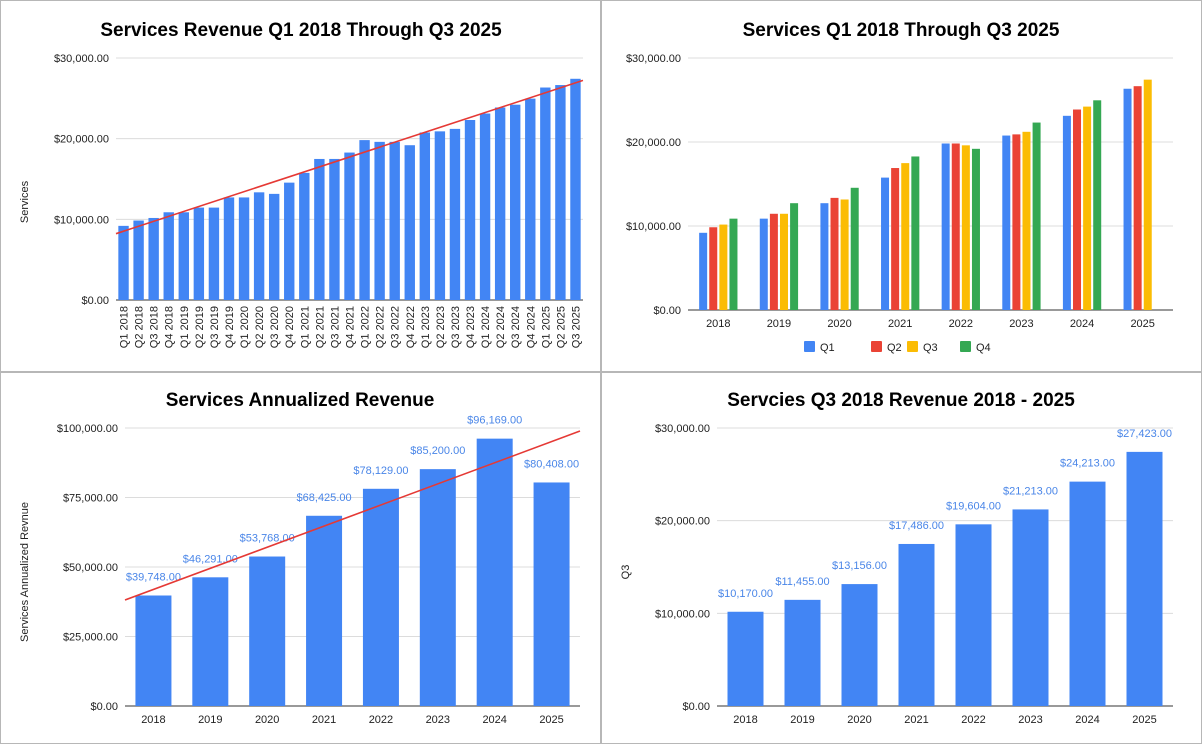 The image size is (1202, 744). Describe the element at coordinates (531, 327) in the screenshot. I see `x-tick-label: Q4 2024` at that location.